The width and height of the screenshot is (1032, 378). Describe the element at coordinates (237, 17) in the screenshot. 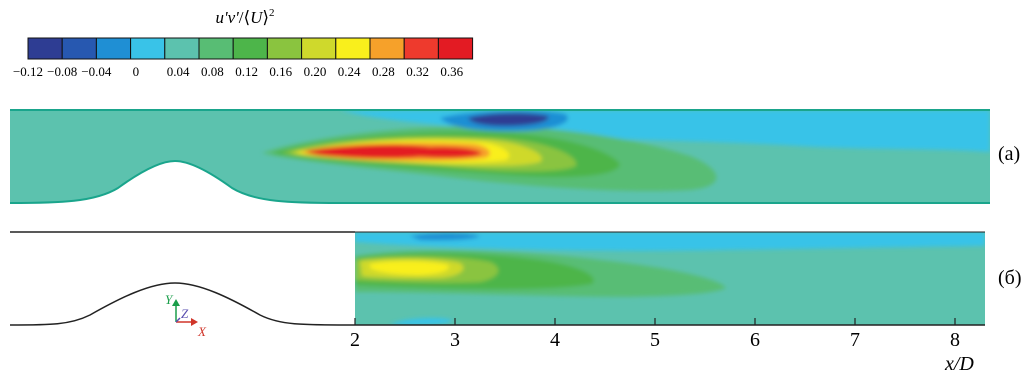

I see `colorbar-title-prime-2: '` at that location.